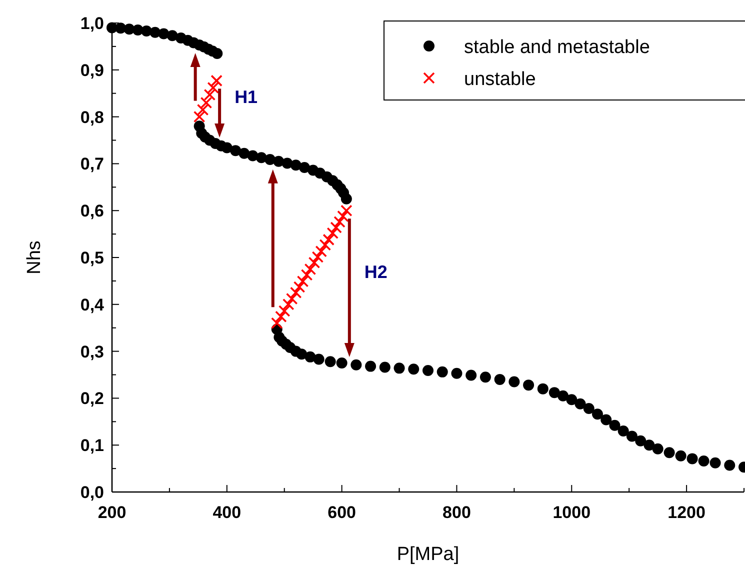  What do you see at coordinates (34, 257) in the screenshot?
I see `y-axis-title: Nhs` at bounding box center [34, 257].